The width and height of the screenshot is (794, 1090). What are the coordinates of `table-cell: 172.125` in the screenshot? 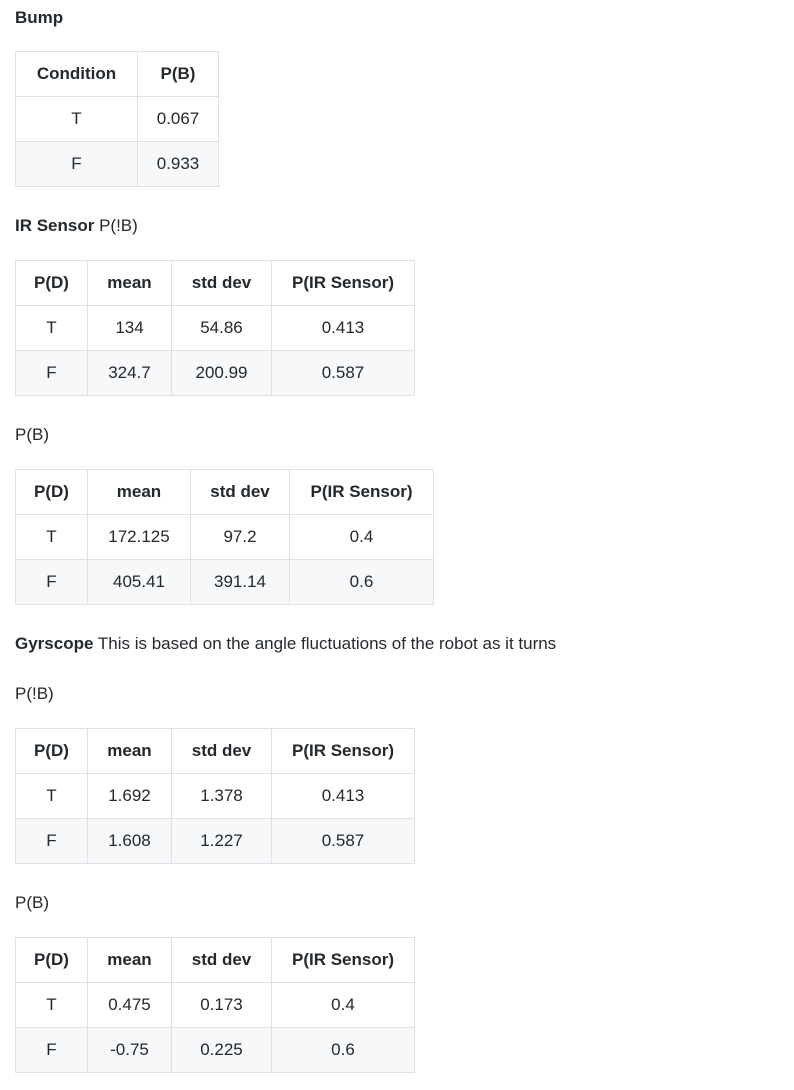 It's located at (139, 537).